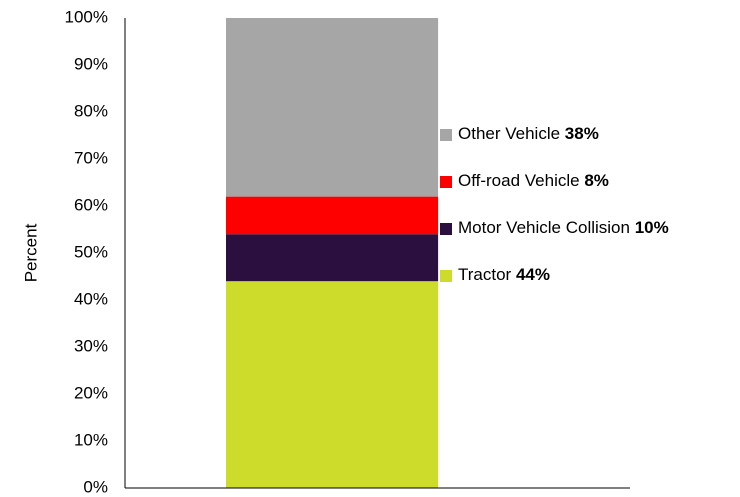 This screenshot has width=740, height=497. Describe the element at coordinates (95, 486) in the screenshot. I see `y-tick-label: 0%` at that location.